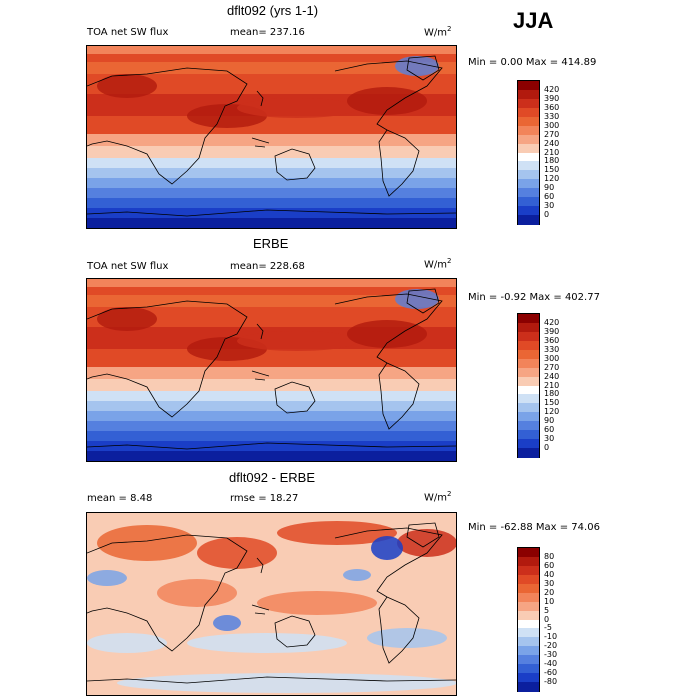 The image size is (700, 700). What do you see at coordinates (549, 188) in the screenshot?
I see `colorbar-tick-label: 90` at bounding box center [549, 188].